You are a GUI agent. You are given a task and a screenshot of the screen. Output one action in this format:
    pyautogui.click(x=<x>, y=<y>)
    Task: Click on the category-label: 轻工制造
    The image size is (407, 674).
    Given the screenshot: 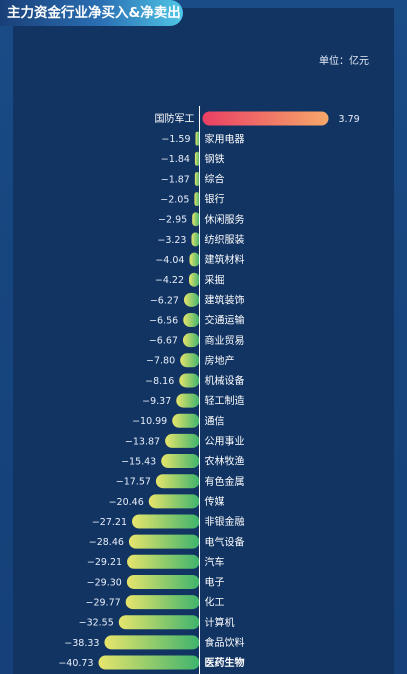 What is the action you would take?
    pyautogui.click(x=225, y=400)
    